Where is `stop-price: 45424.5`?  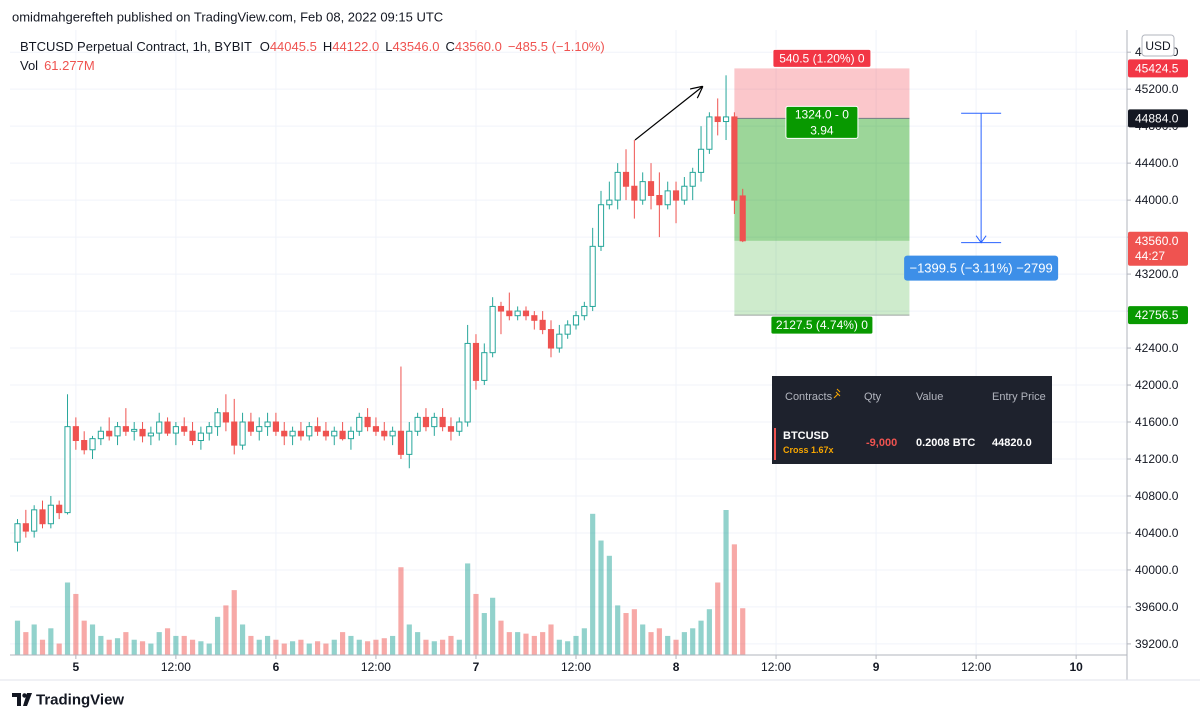 stop-price: 45424.5 is located at coordinates (1157, 68).